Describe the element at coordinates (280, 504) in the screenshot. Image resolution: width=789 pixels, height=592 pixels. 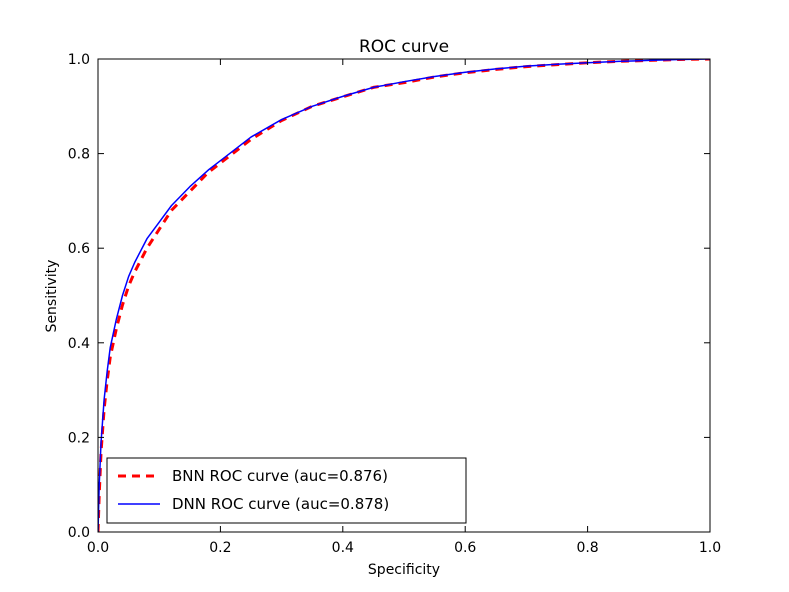
I see `legend-label-dnn: DNN ROC curve (auc=0.878)` at that location.